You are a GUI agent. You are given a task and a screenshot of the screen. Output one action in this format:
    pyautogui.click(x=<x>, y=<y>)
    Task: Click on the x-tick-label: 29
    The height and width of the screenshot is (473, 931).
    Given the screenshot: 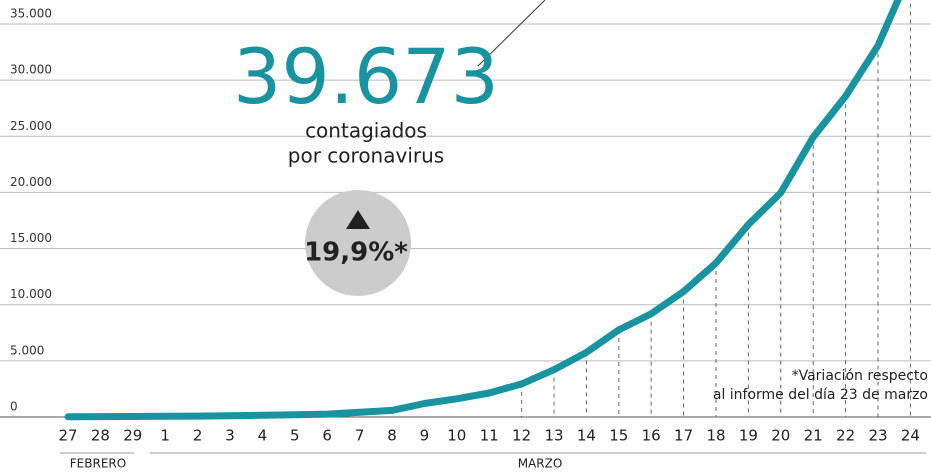 What is the action you would take?
    pyautogui.click(x=132, y=436)
    